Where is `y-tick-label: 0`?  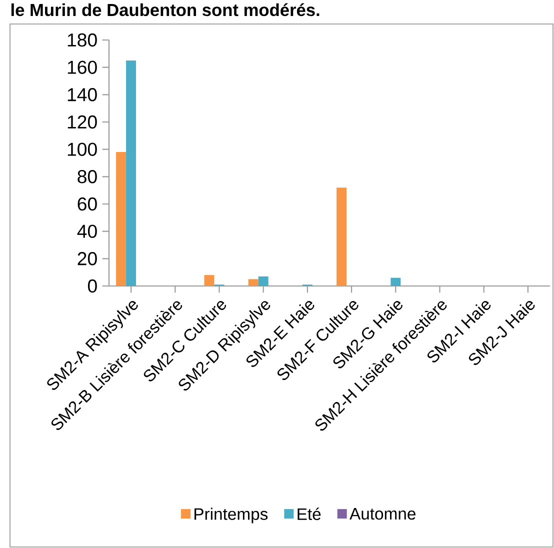 y-tick-label: 0 is located at coordinates (92, 286).